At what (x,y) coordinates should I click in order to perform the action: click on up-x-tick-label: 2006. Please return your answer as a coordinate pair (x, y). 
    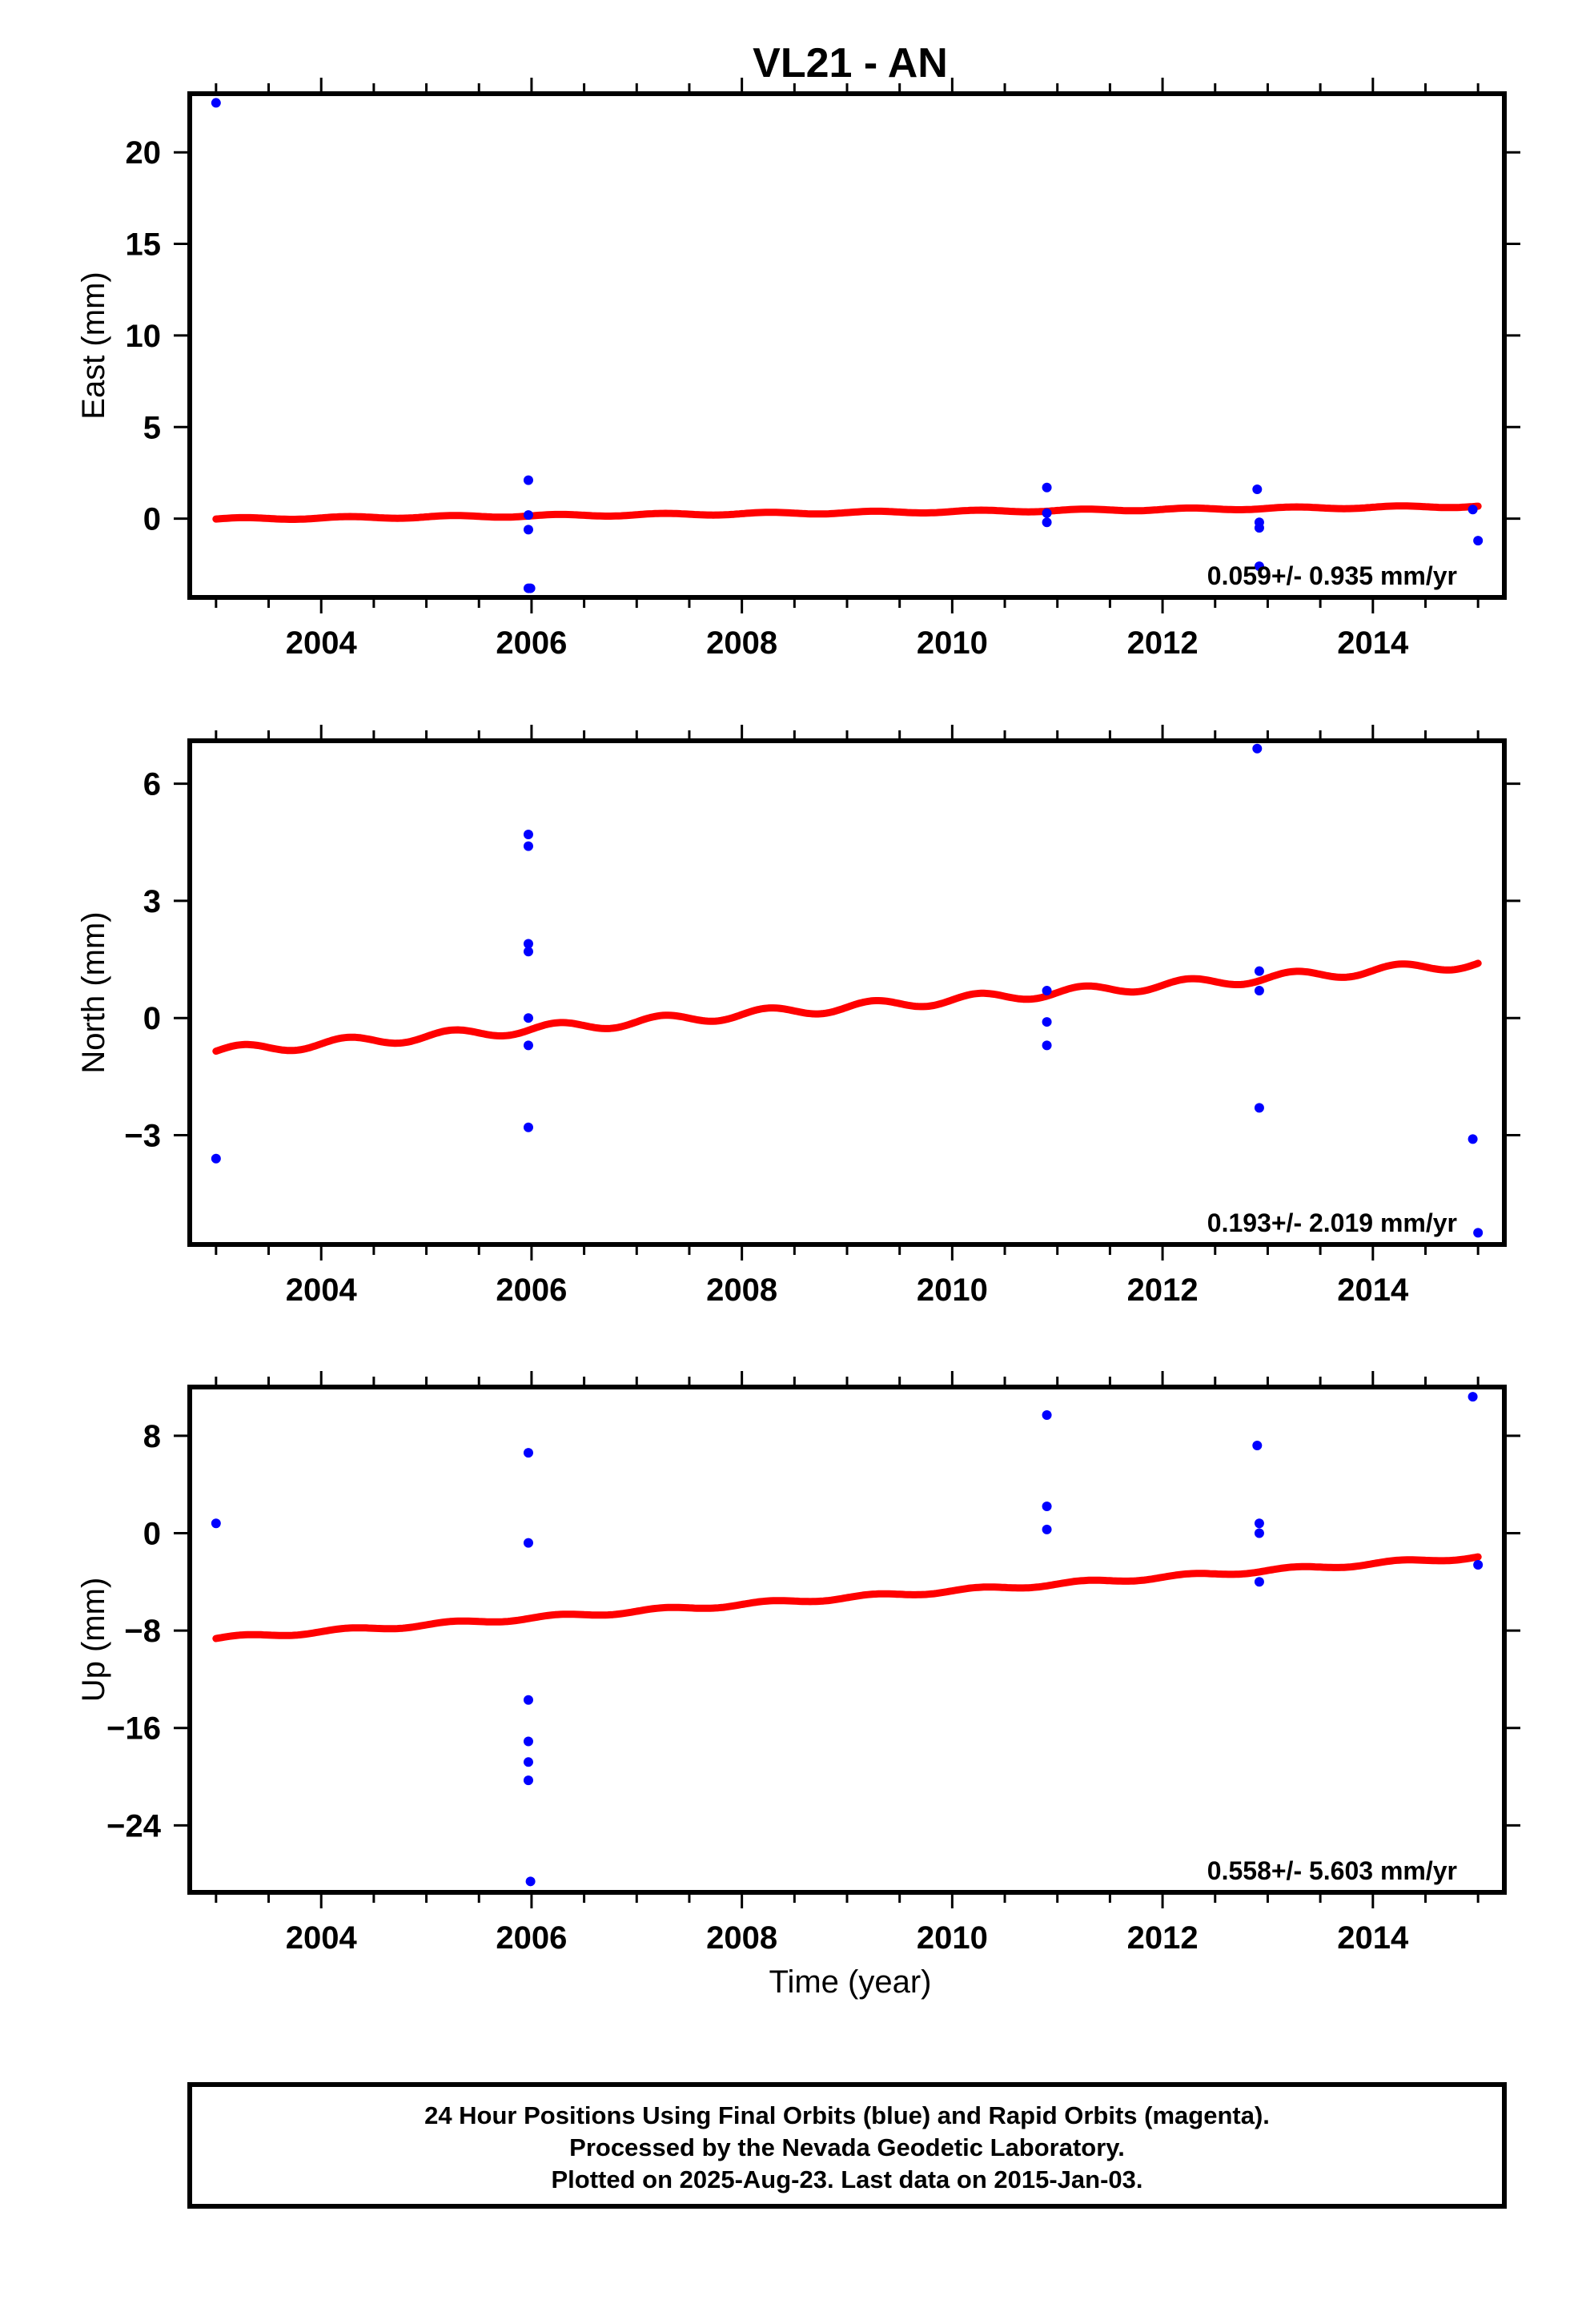
    Looking at the image, I should click on (531, 1938).